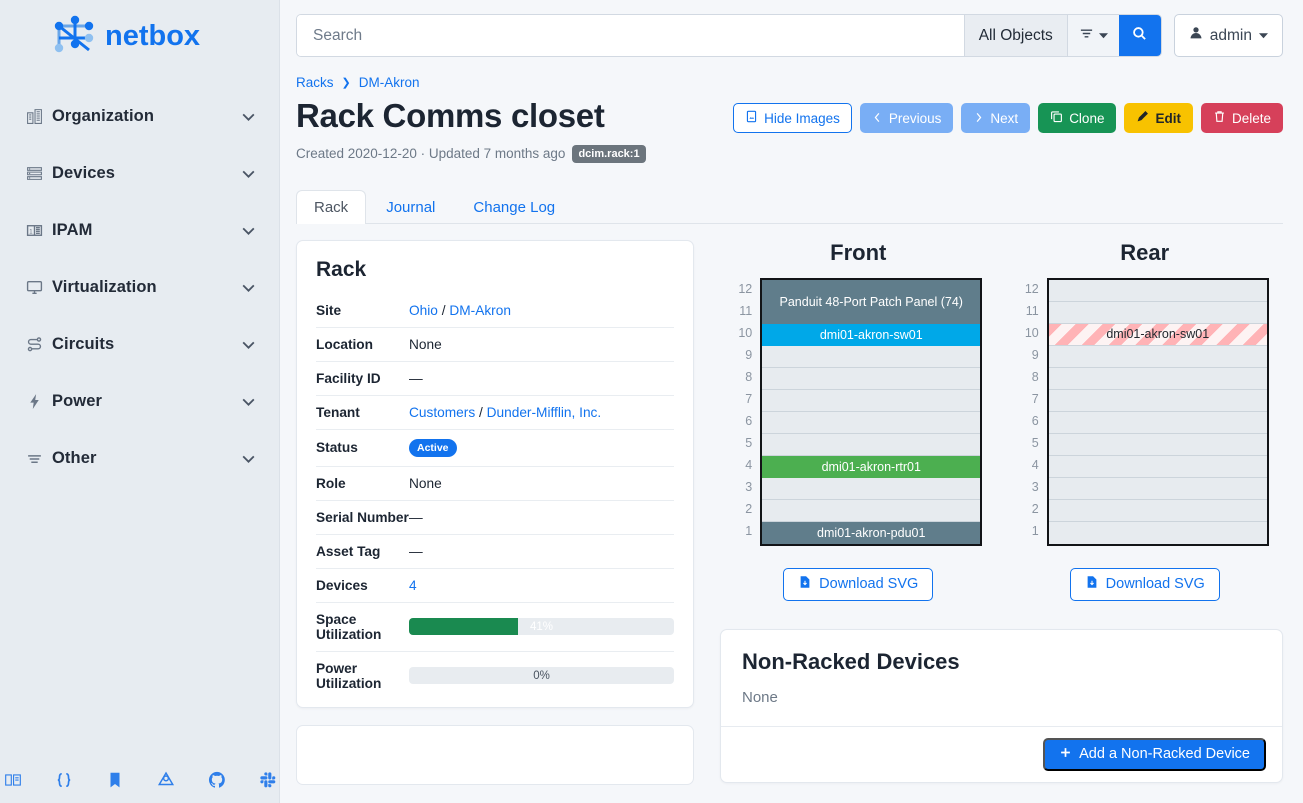 This screenshot has height=803, width=1303. I want to click on rack-unit-device: dmi01-akron-rtr01, so click(871, 466).